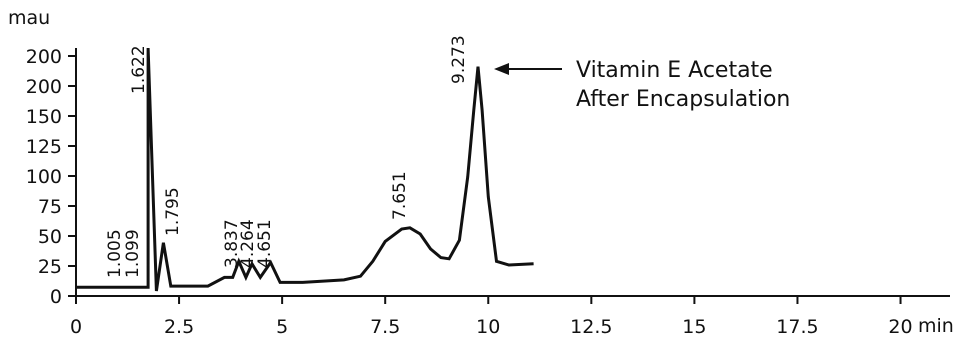 The height and width of the screenshot is (340, 964). Describe the element at coordinates (50, 237) in the screenshot. I see `y-tick-label: 50` at that location.